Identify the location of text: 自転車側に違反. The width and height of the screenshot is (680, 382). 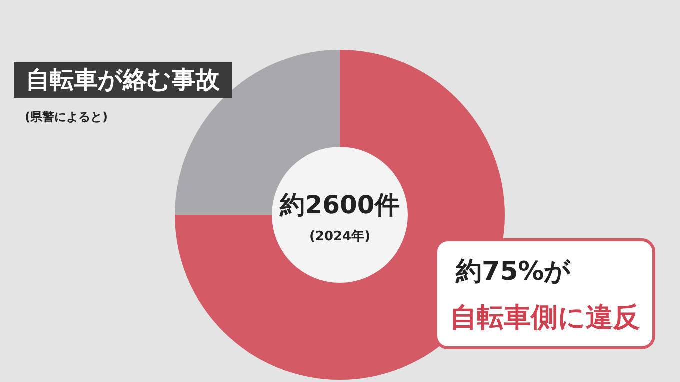
(545, 318).